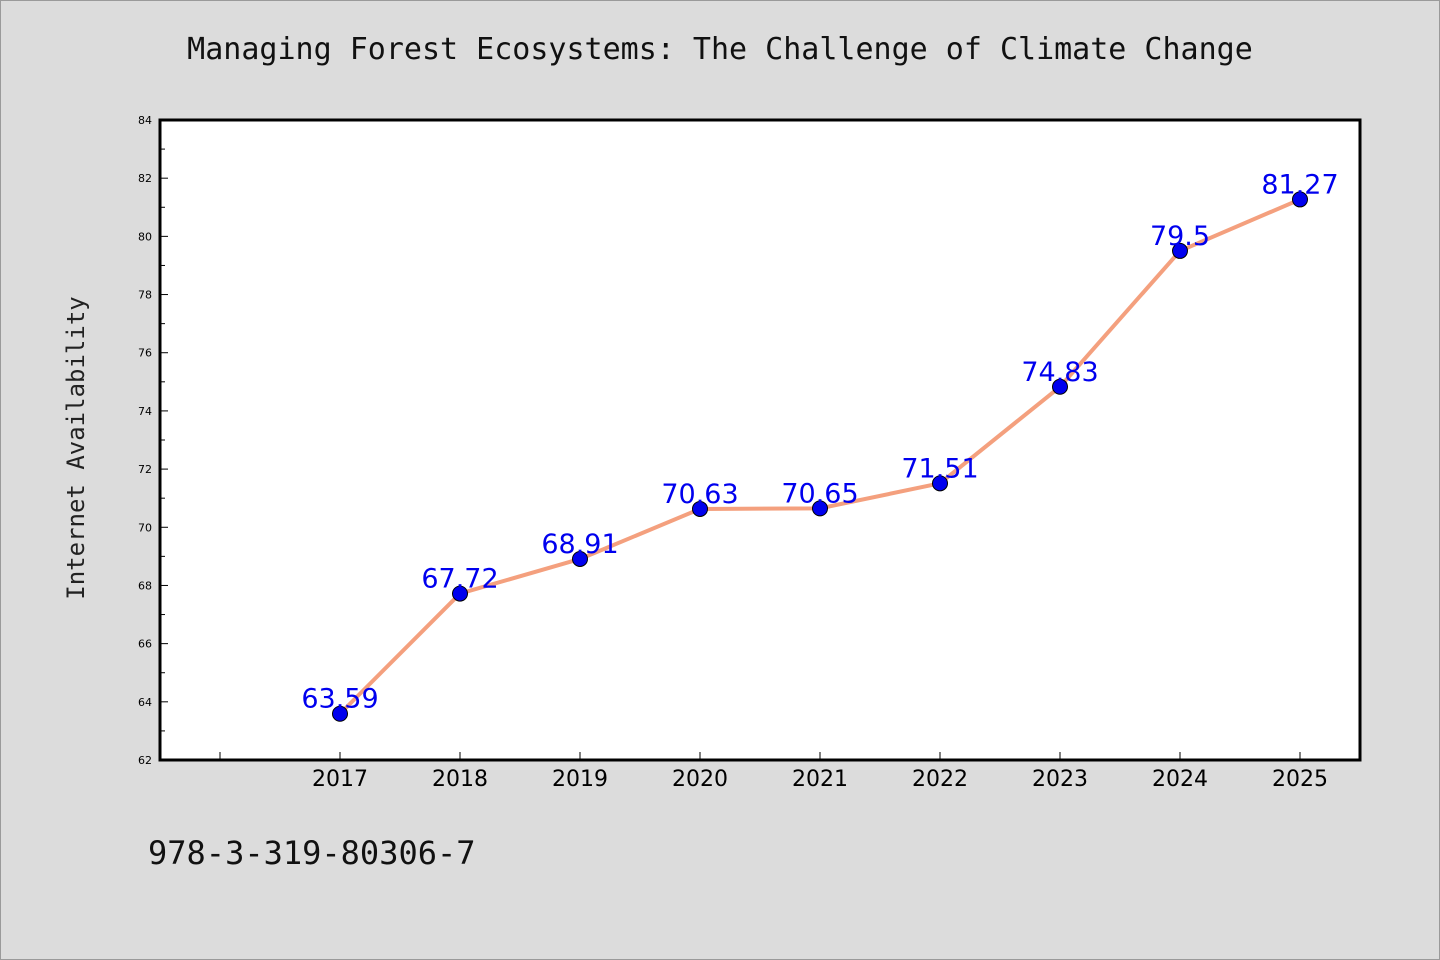  I want to click on y-tick-label: 74, so click(145, 411).